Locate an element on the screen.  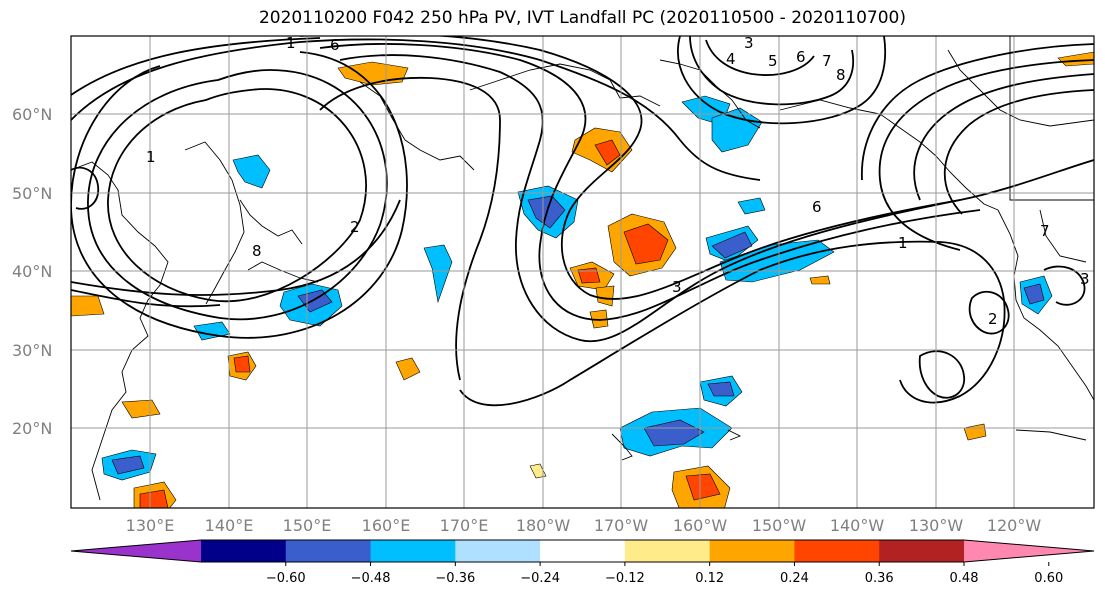
lon-label: 140°W is located at coordinates (857, 525).